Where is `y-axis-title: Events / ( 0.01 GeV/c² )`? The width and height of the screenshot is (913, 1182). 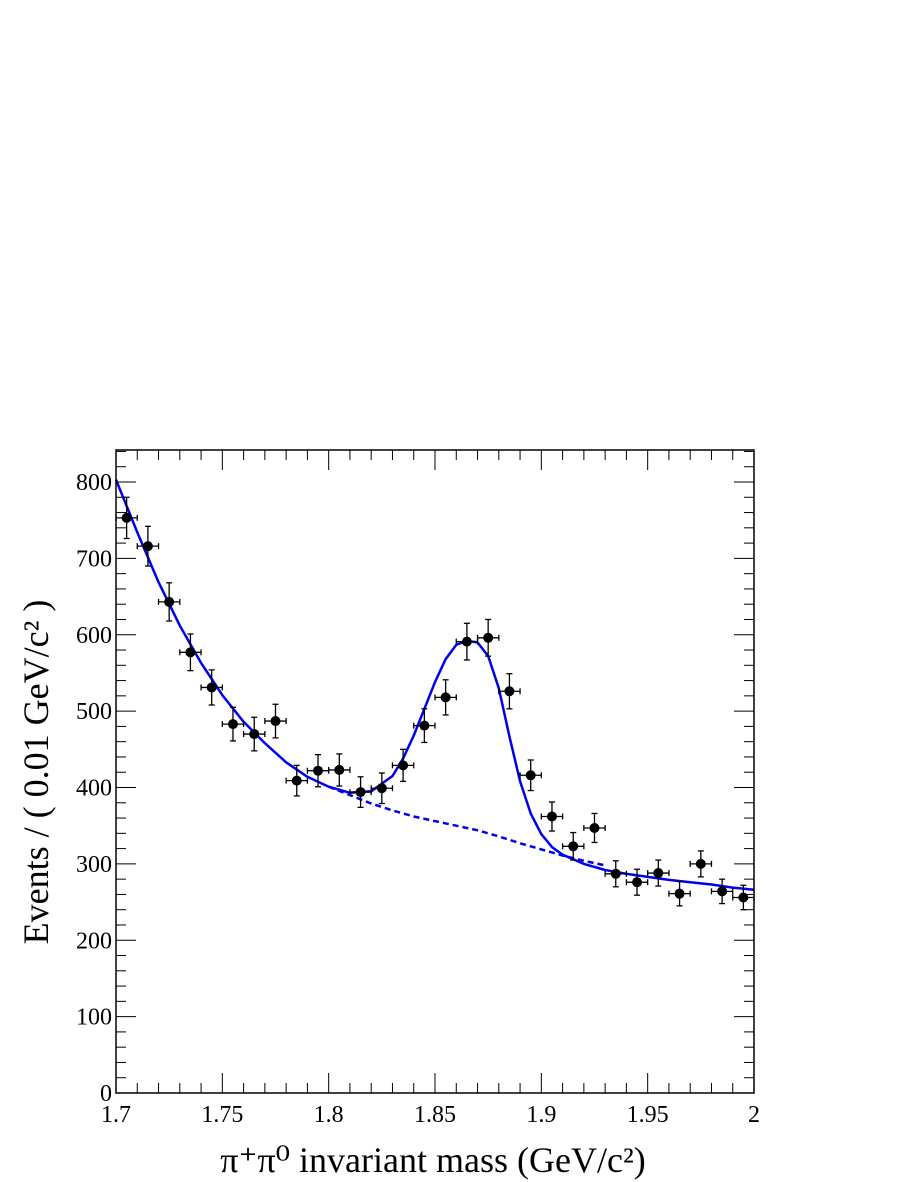
y-axis-title: Events / ( 0.01 GeV/c² ) is located at coordinates (36, 772).